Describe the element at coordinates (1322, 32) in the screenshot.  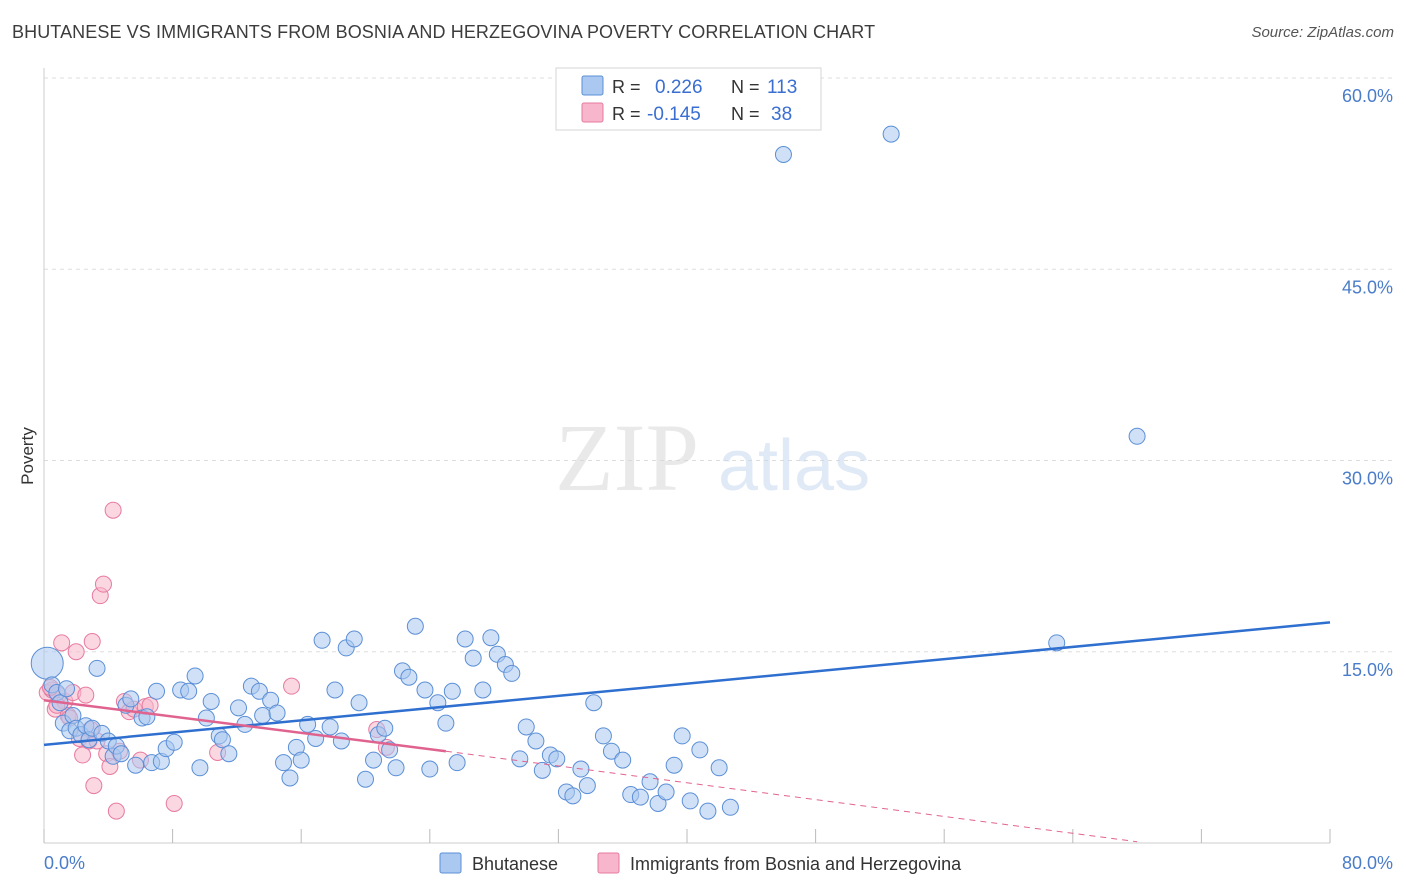
I see `source-label: Source: ZipAtlas.com` at that location.